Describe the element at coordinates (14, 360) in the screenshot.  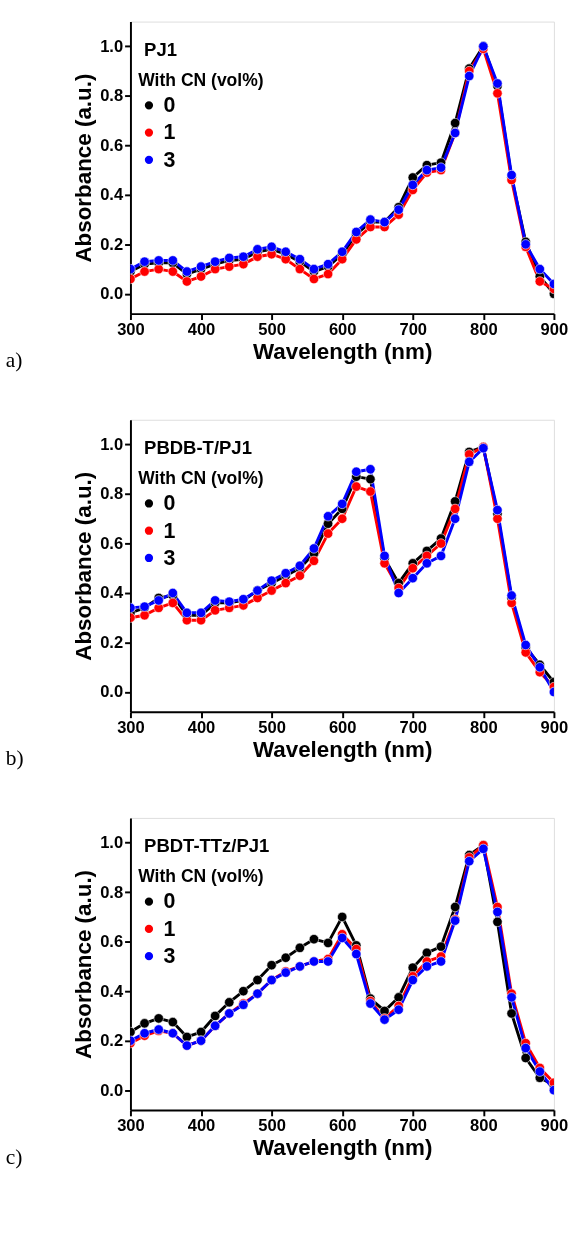
I see `text: a)` at that location.